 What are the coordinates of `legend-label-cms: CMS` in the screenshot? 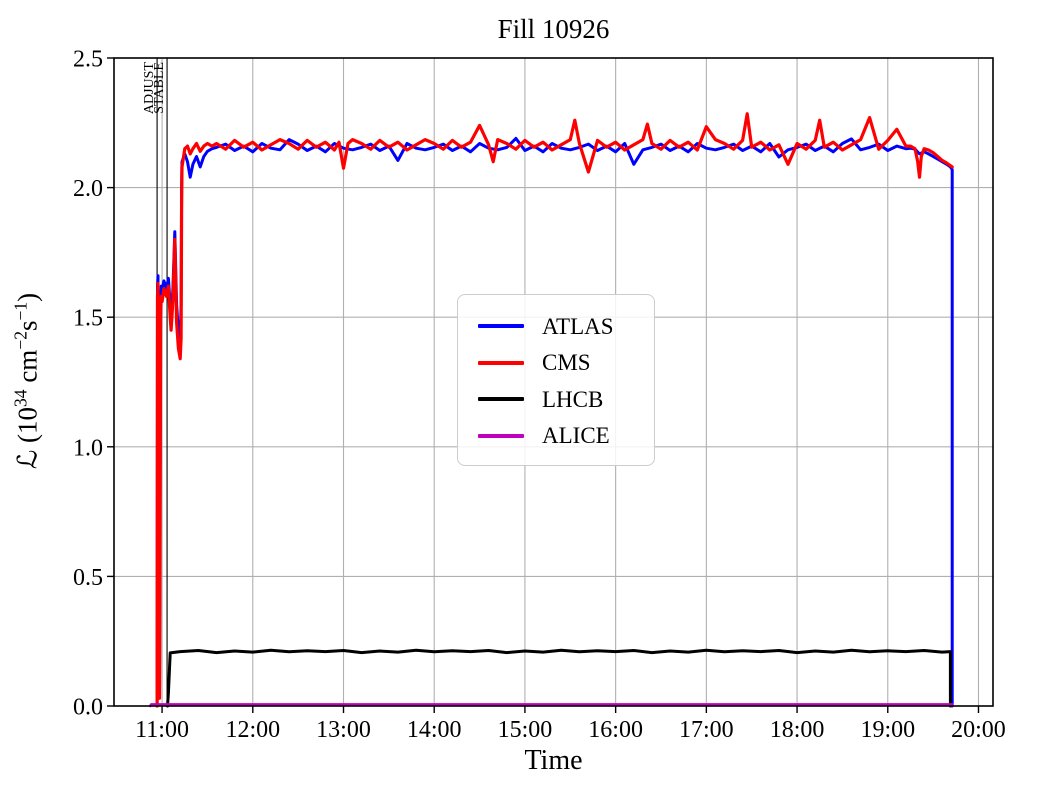 It's located at (566, 363).